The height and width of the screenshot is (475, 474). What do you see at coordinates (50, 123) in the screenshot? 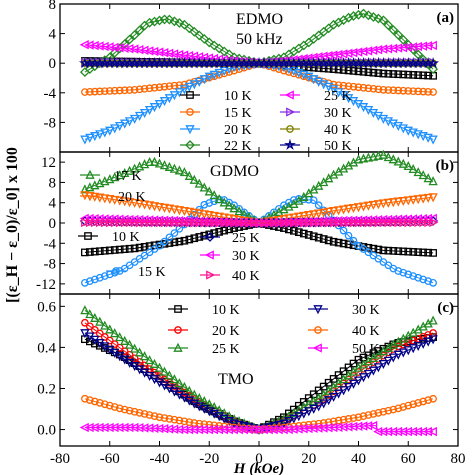
I see `y-tick-label: -8` at bounding box center [50, 123].